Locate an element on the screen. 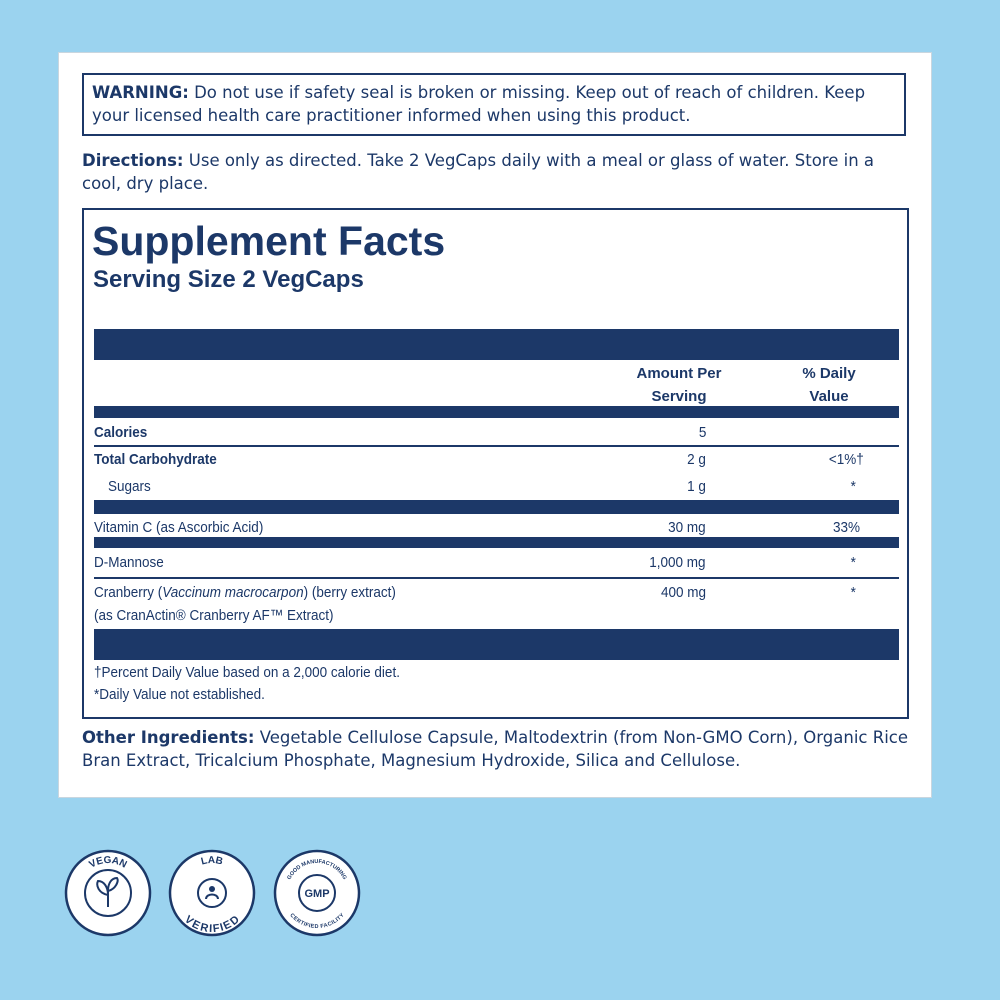 The width and height of the screenshot is (1000, 1000). name-part: Cranberry ( is located at coordinates (128, 592).